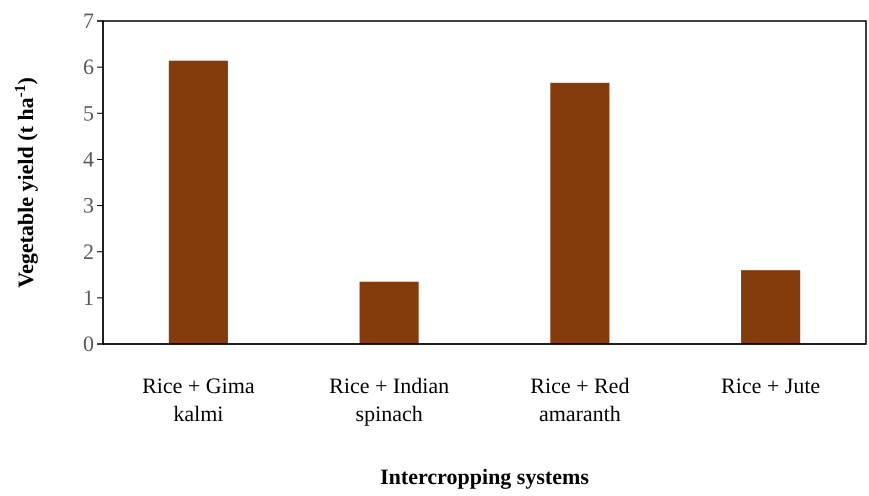 The image size is (869, 496). I want to click on y-tick-label: 5, so click(88, 113).